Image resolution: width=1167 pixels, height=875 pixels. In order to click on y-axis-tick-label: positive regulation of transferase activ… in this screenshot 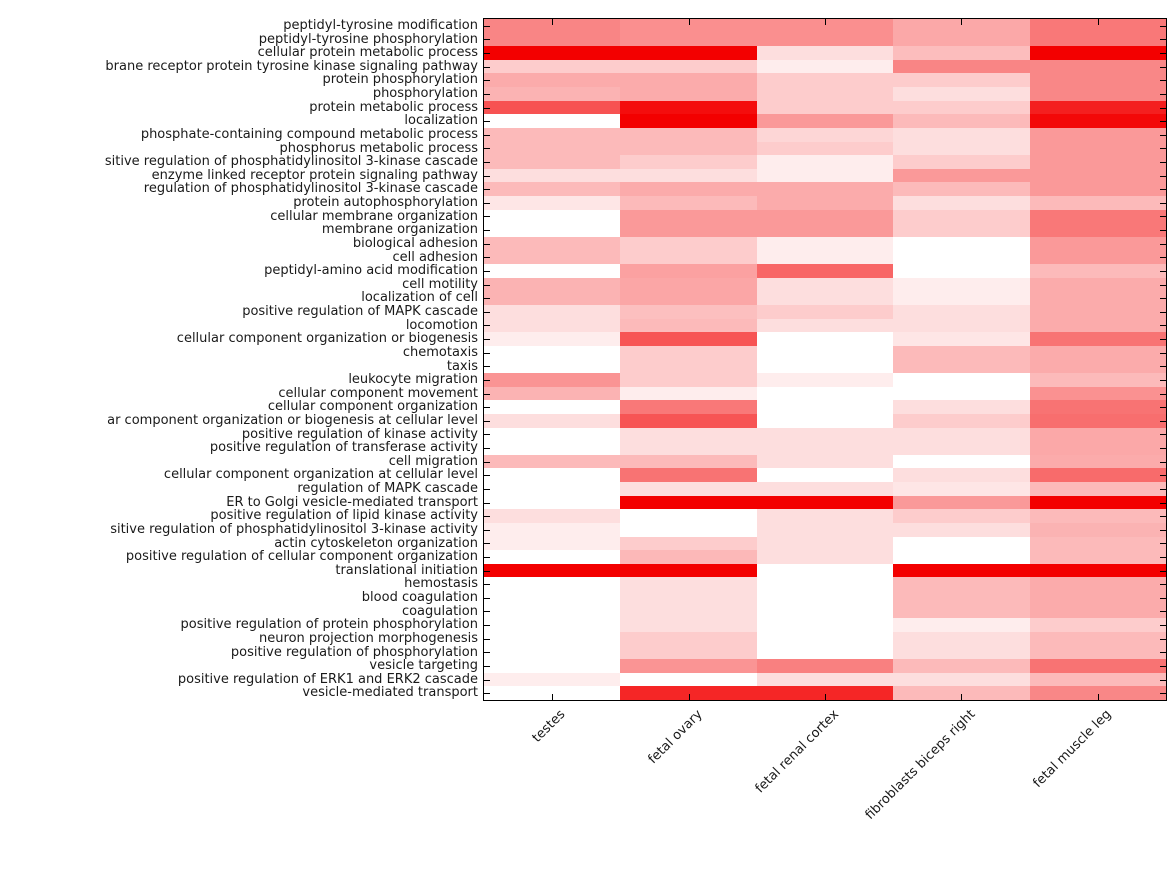, I will do `click(343, 448)`.